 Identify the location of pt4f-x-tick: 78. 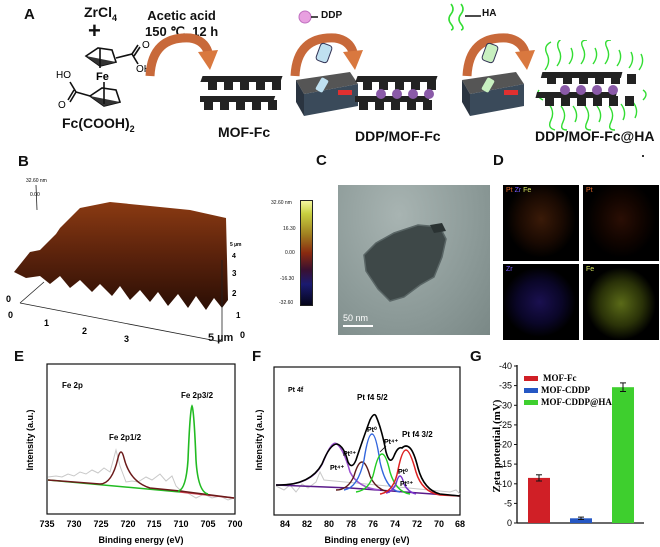
(351, 524).